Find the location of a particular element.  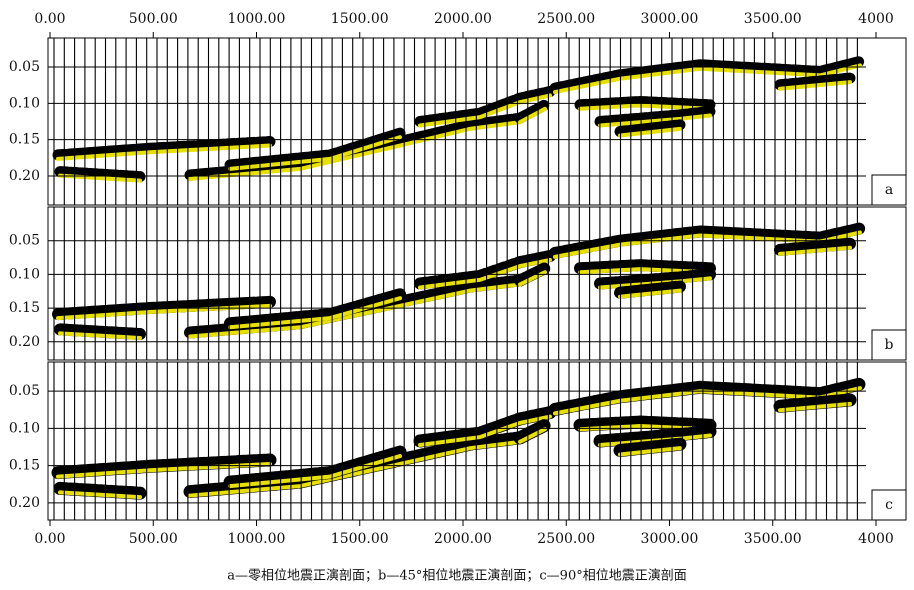

caption: a—零相位地震正演剖面；b—45°相位地震正演剖面；c—90°相位地震正演剖面 is located at coordinates (456, 576).